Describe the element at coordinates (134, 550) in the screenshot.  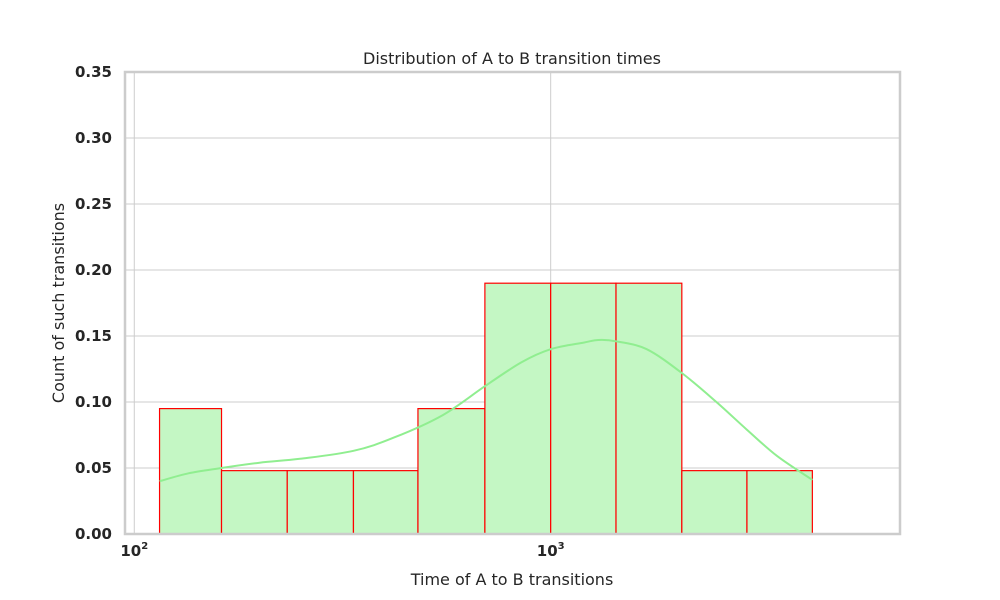
I see `x-tick-label: 10²` at that location.